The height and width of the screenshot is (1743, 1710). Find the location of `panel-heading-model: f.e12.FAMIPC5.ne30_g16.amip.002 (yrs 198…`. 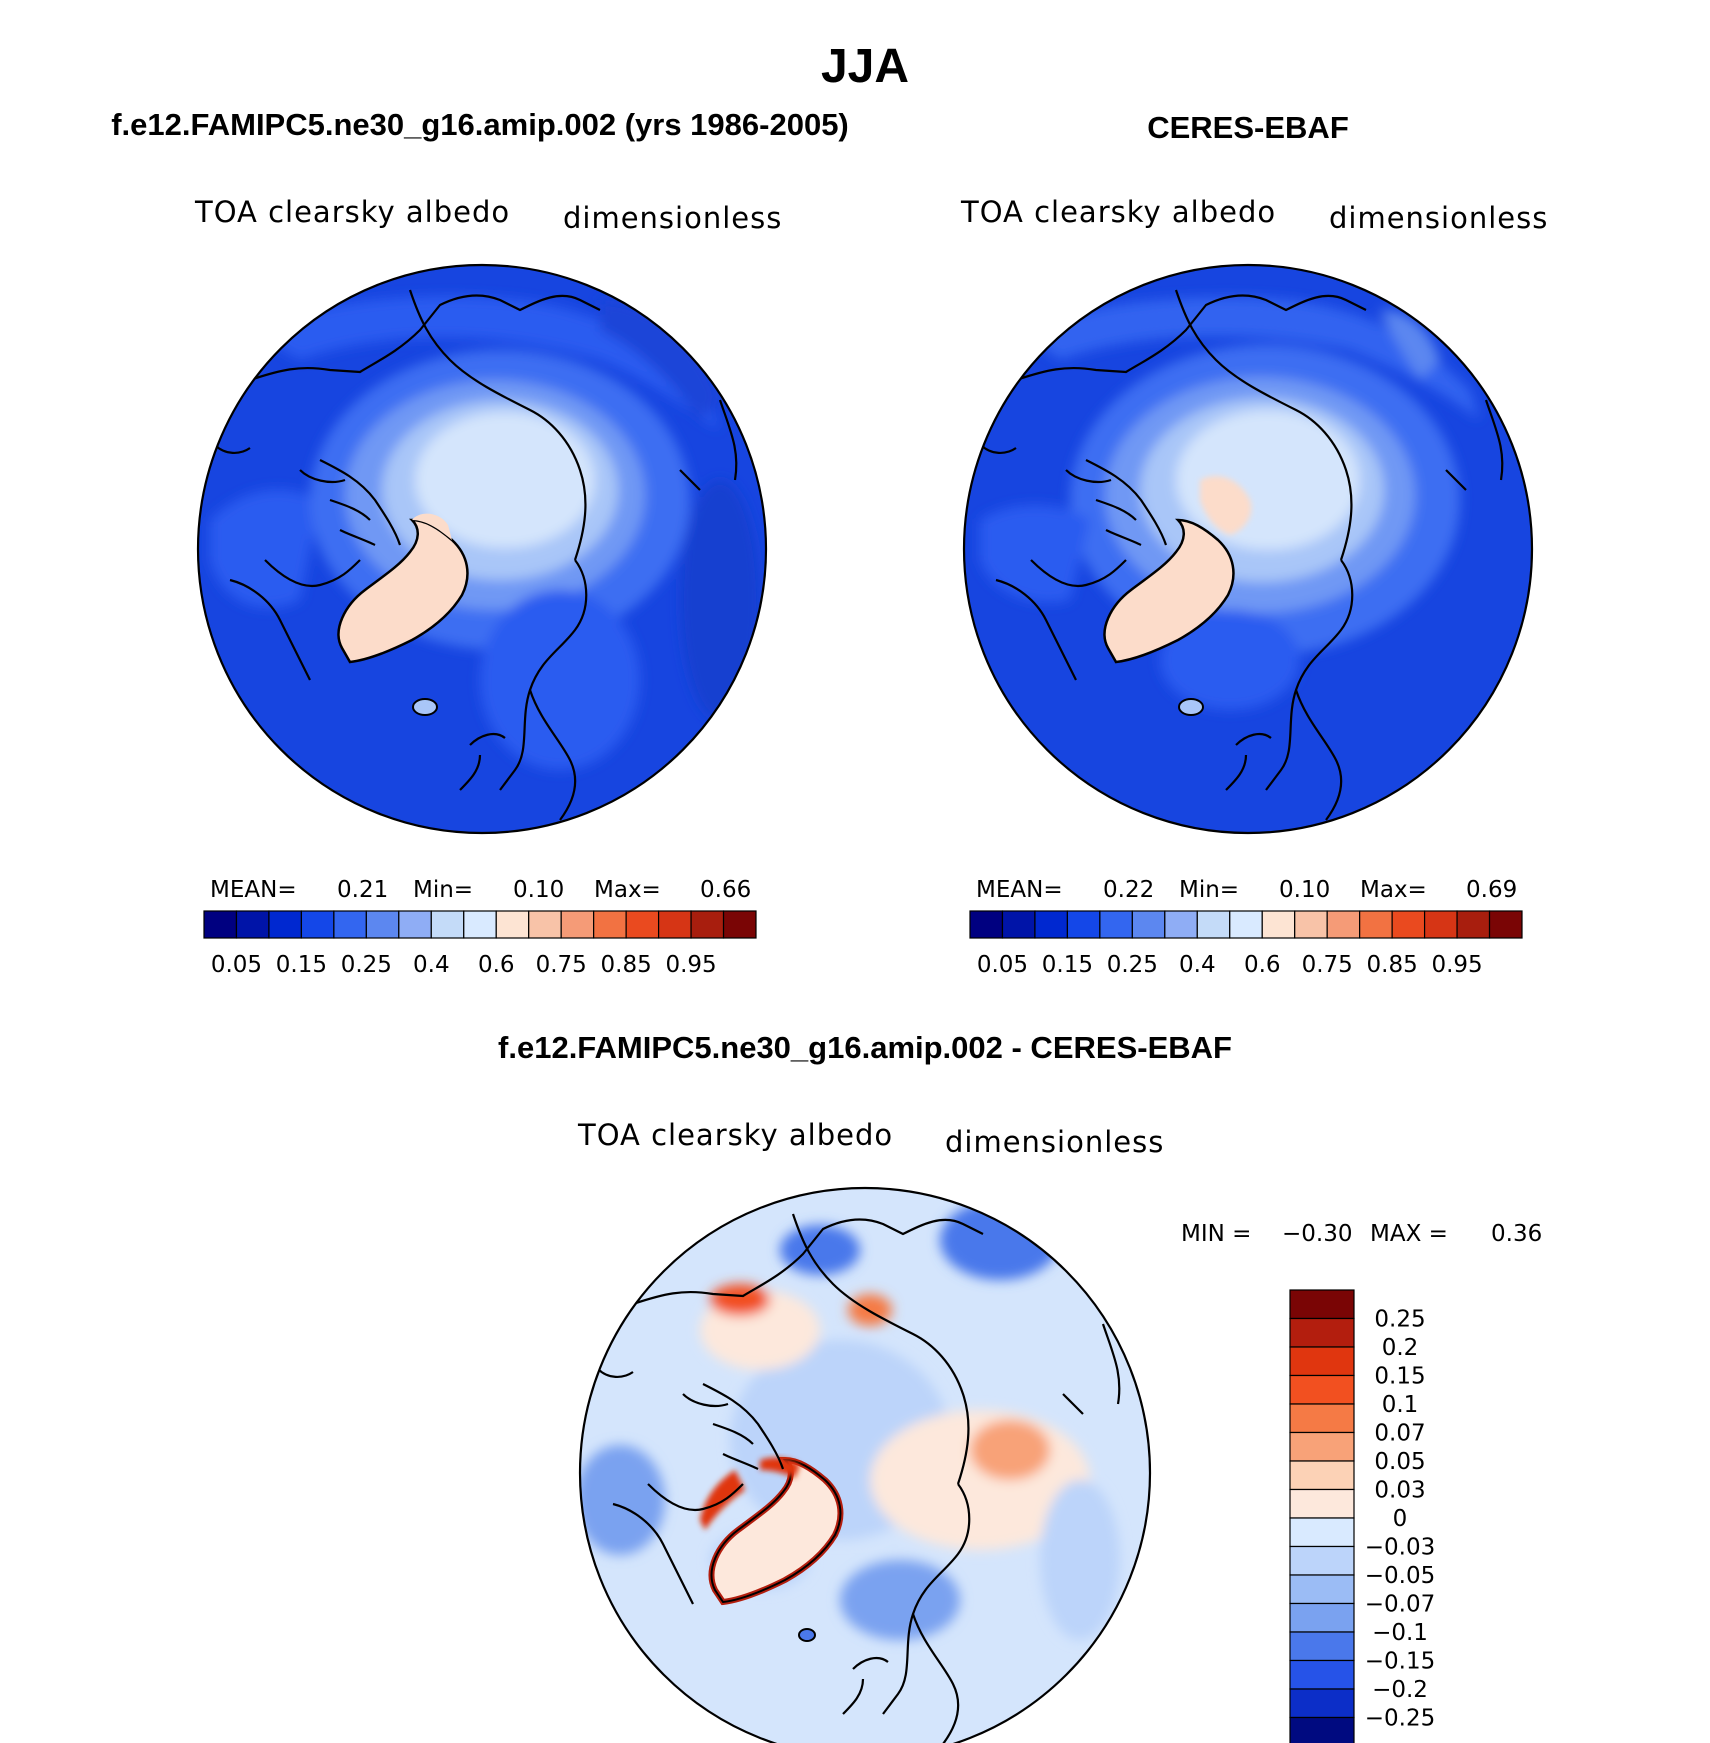

panel-heading-model: f.e12.FAMIPC5.ne30_g16.amip.002 (yrs 198… is located at coordinates (480, 124).